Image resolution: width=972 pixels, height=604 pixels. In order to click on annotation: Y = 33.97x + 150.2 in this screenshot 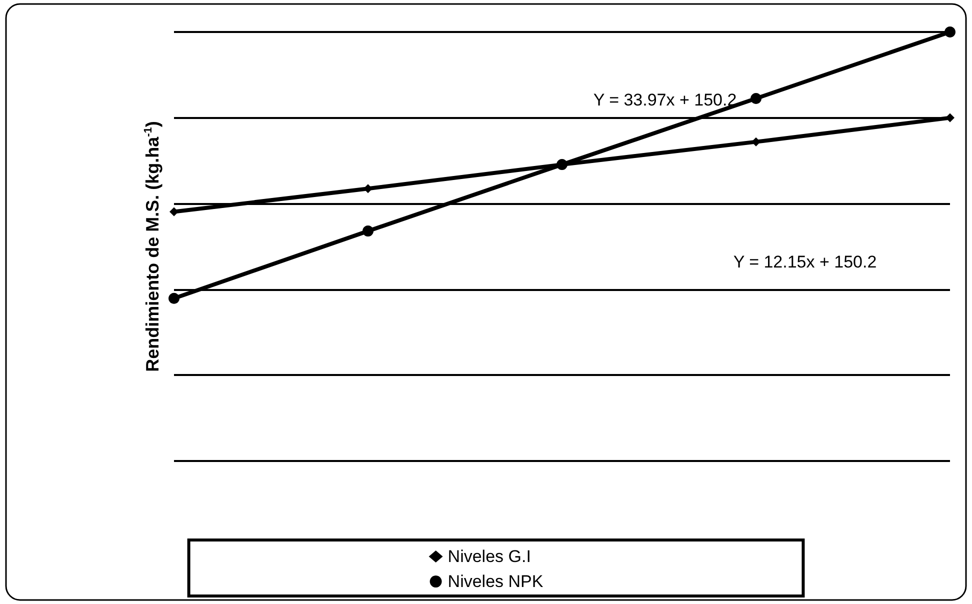, I will do `click(665, 100)`.